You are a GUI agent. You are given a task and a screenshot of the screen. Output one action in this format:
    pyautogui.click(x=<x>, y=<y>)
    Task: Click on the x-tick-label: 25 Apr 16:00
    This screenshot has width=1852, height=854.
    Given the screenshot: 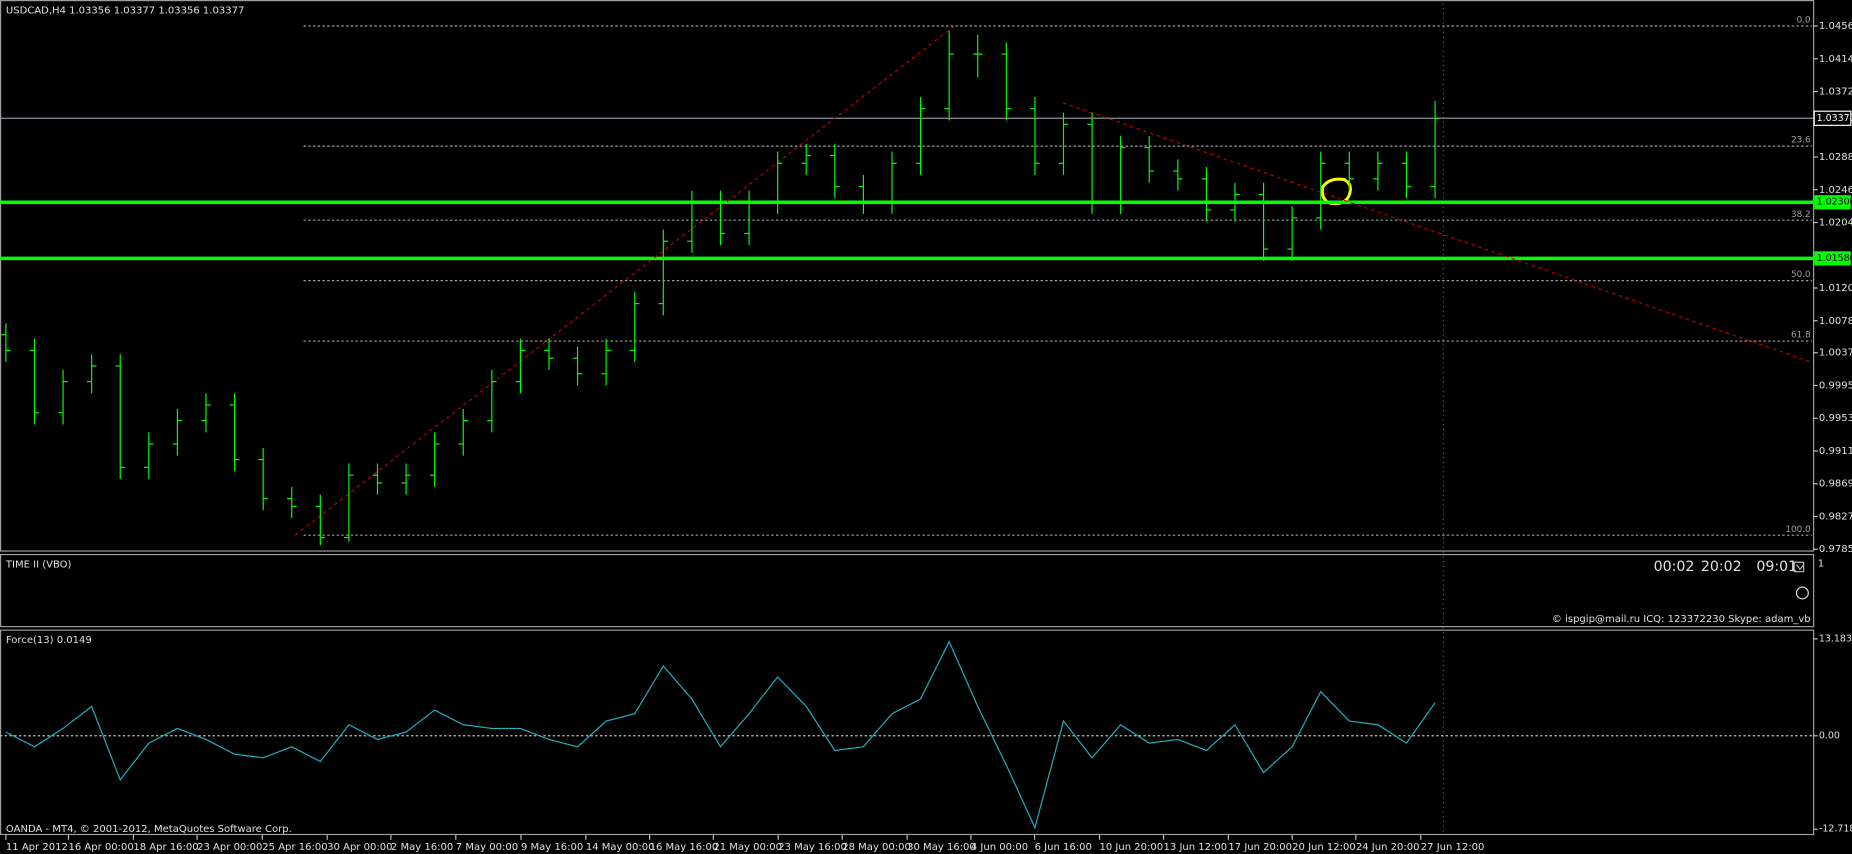 What is the action you would take?
    pyautogui.click(x=294, y=847)
    